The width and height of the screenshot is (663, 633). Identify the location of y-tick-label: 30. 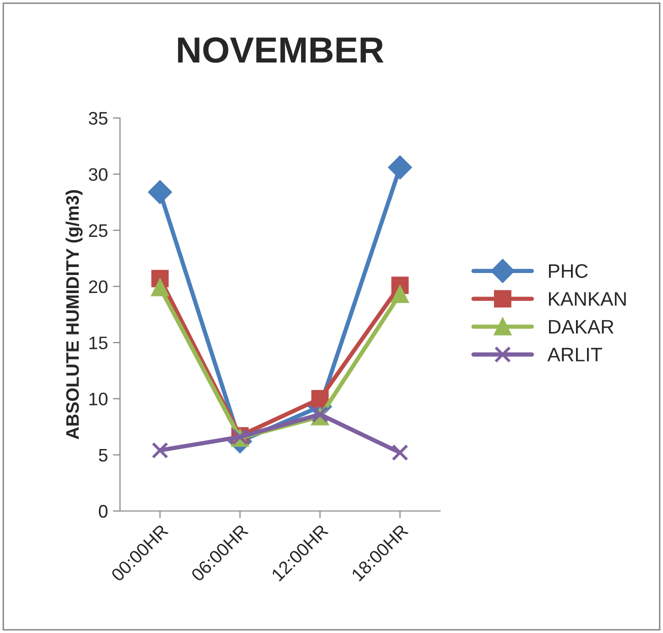
(98, 174).